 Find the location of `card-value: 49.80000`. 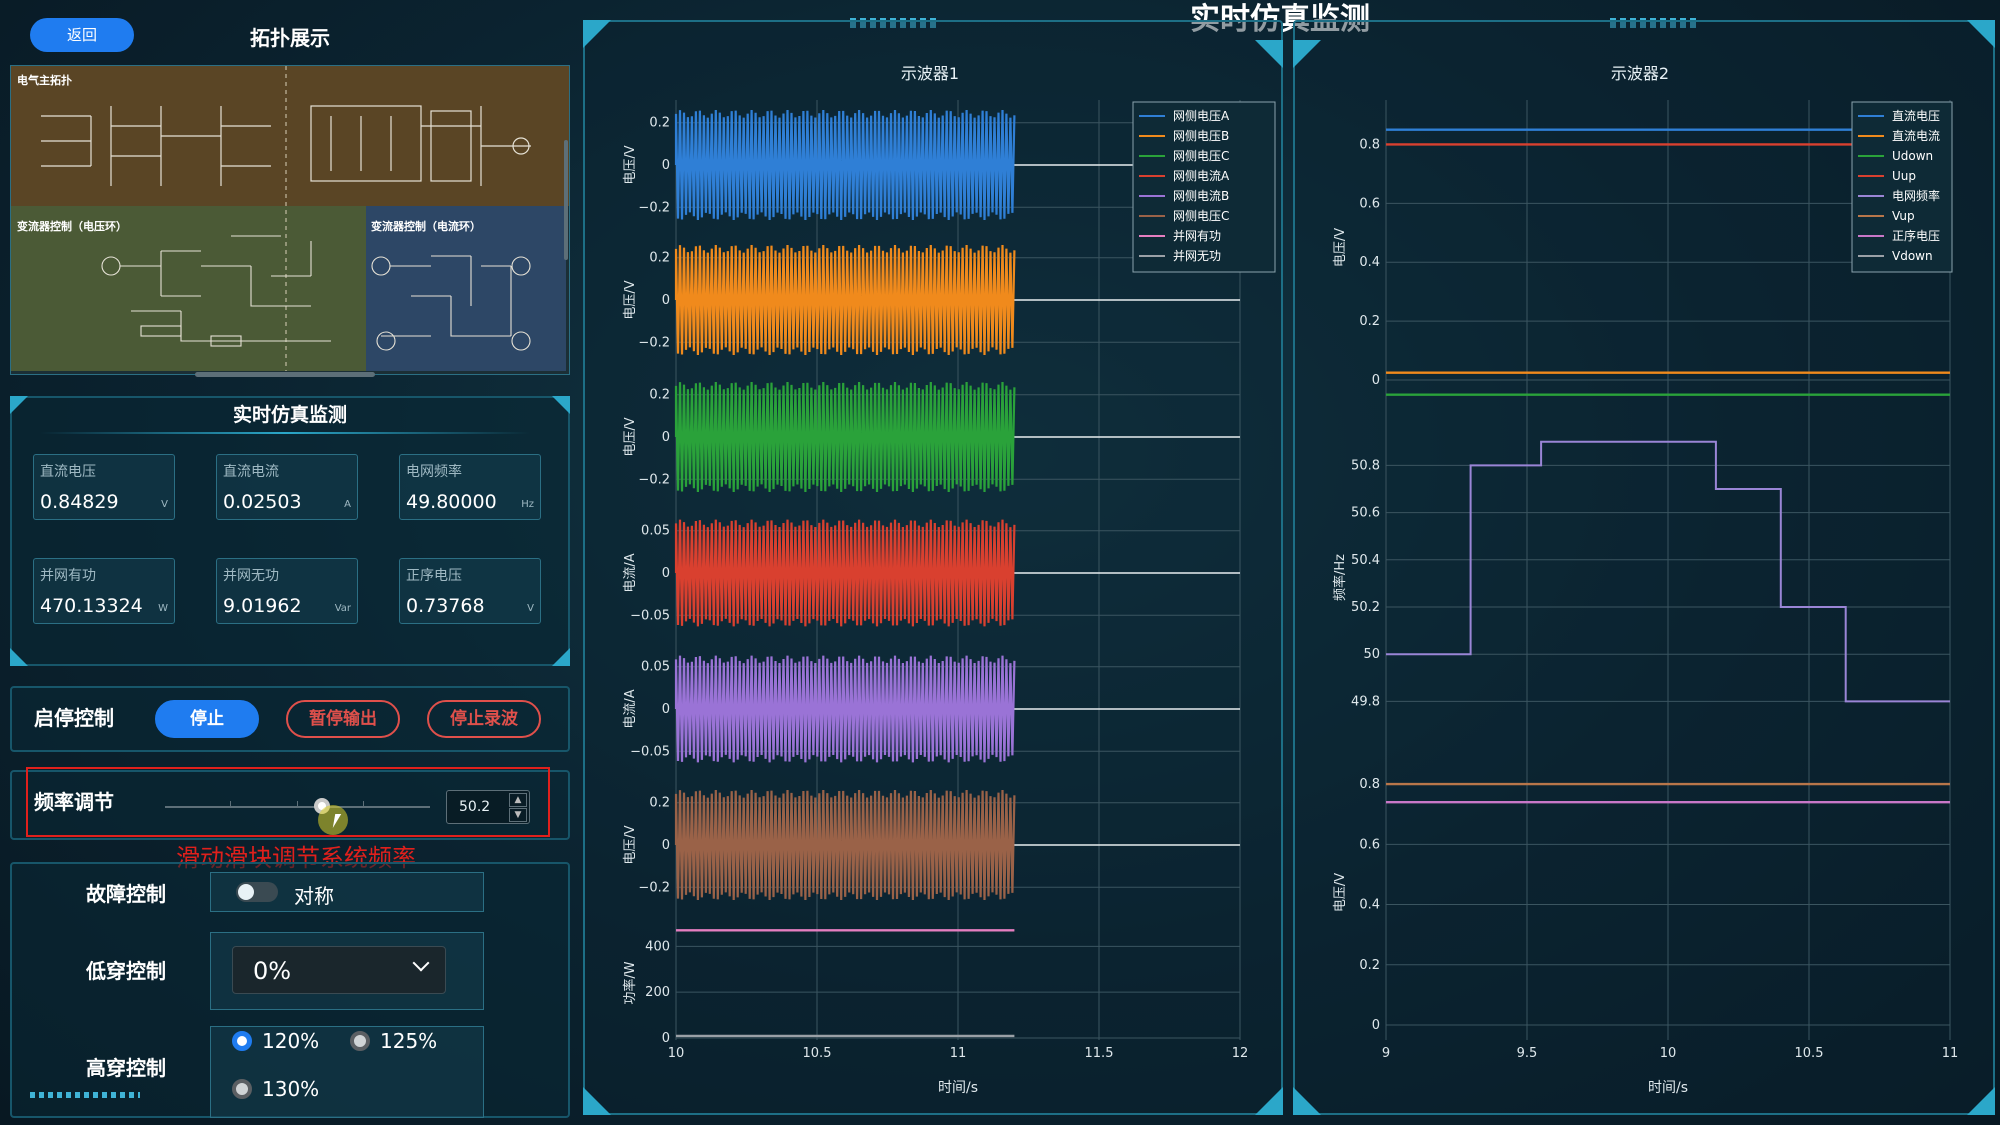

card-value: 49.80000 is located at coordinates (451, 502).